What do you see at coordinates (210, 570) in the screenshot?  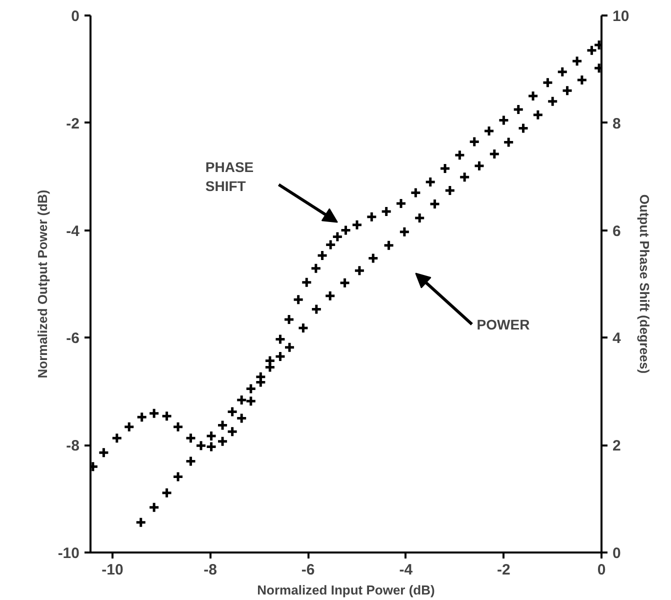 I see `x-tick-label: -8` at bounding box center [210, 570].